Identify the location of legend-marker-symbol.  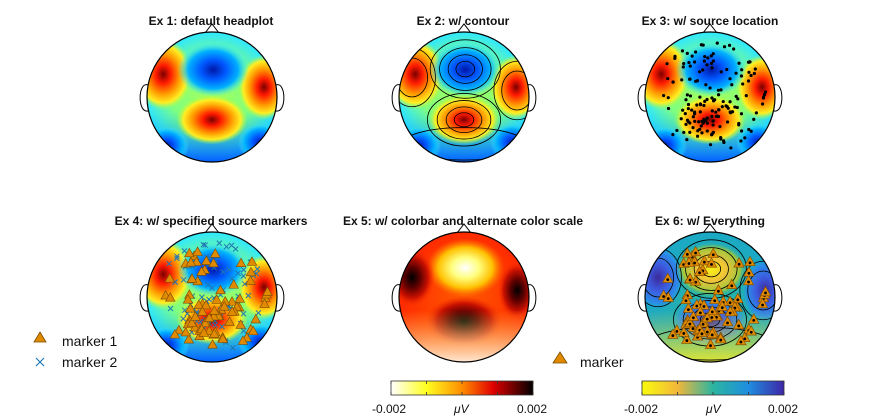
(560, 357).